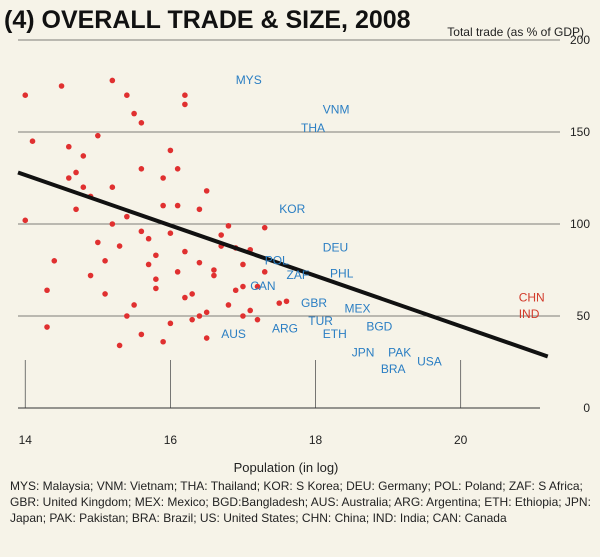 The height and width of the screenshot is (557, 600). What do you see at coordinates (461, 440) in the screenshot?
I see `x-tick-20: 20` at bounding box center [461, 440].